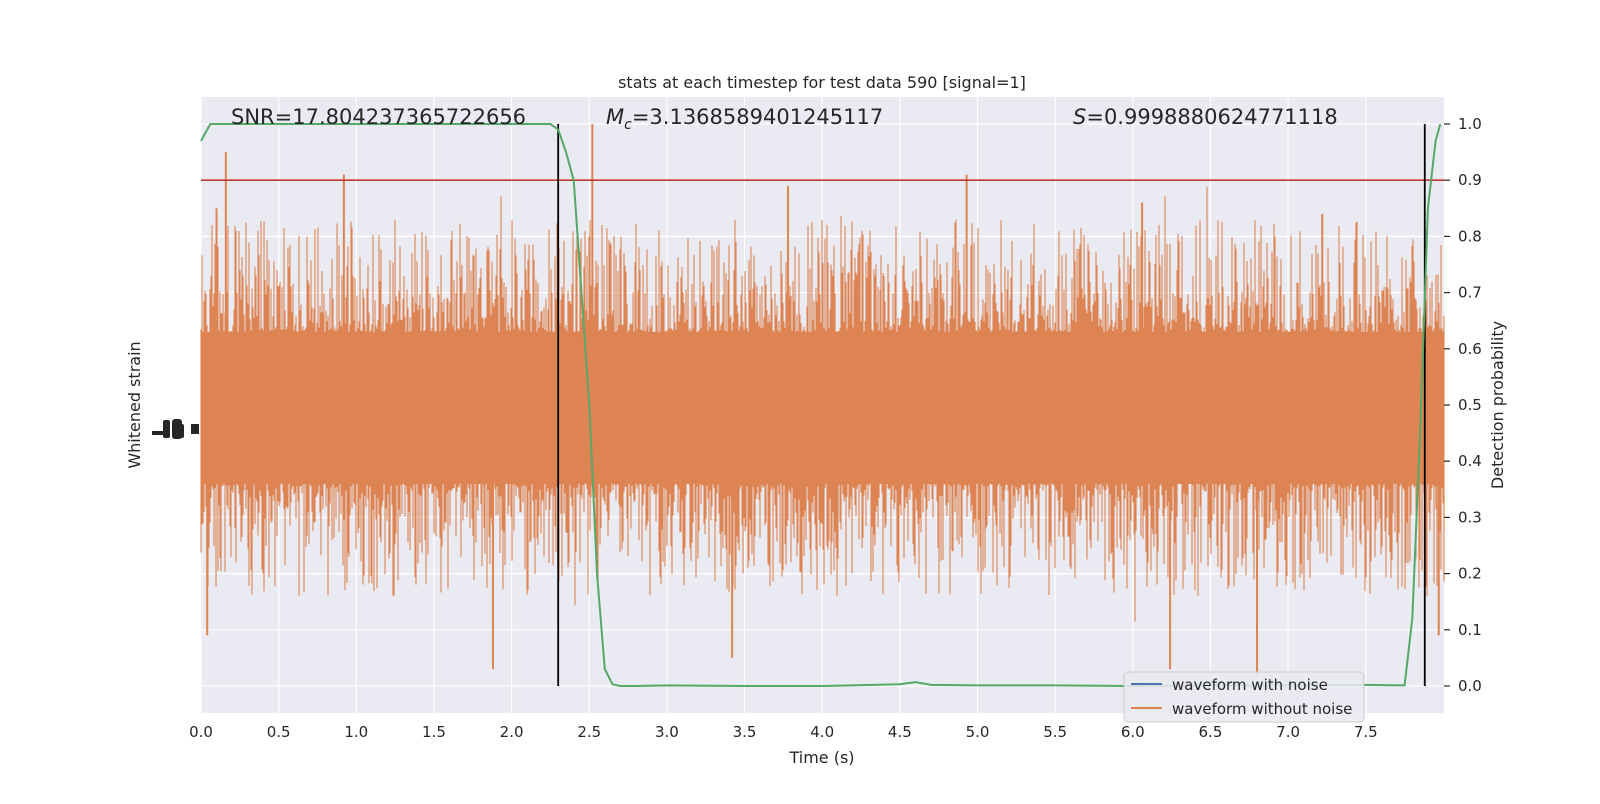  I want to click on legend-label-noise: waveform with noise, so click(1250, 685).